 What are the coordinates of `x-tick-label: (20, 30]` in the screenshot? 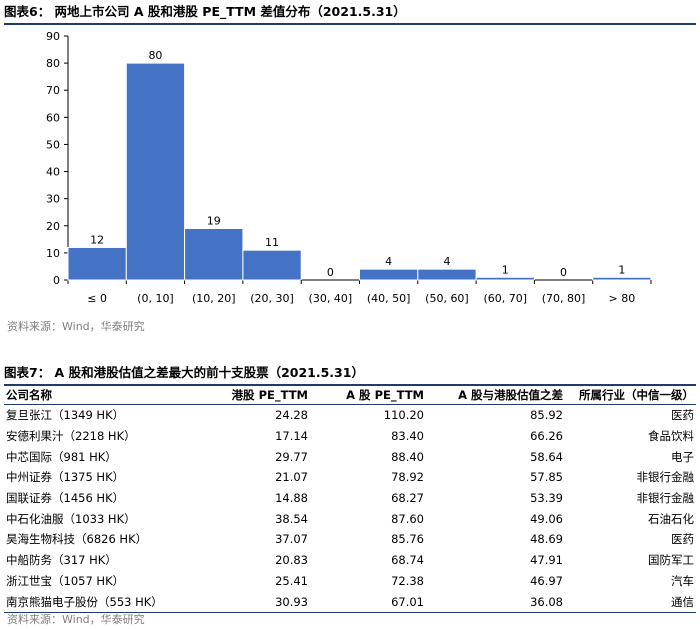 It's located at (272, 298).